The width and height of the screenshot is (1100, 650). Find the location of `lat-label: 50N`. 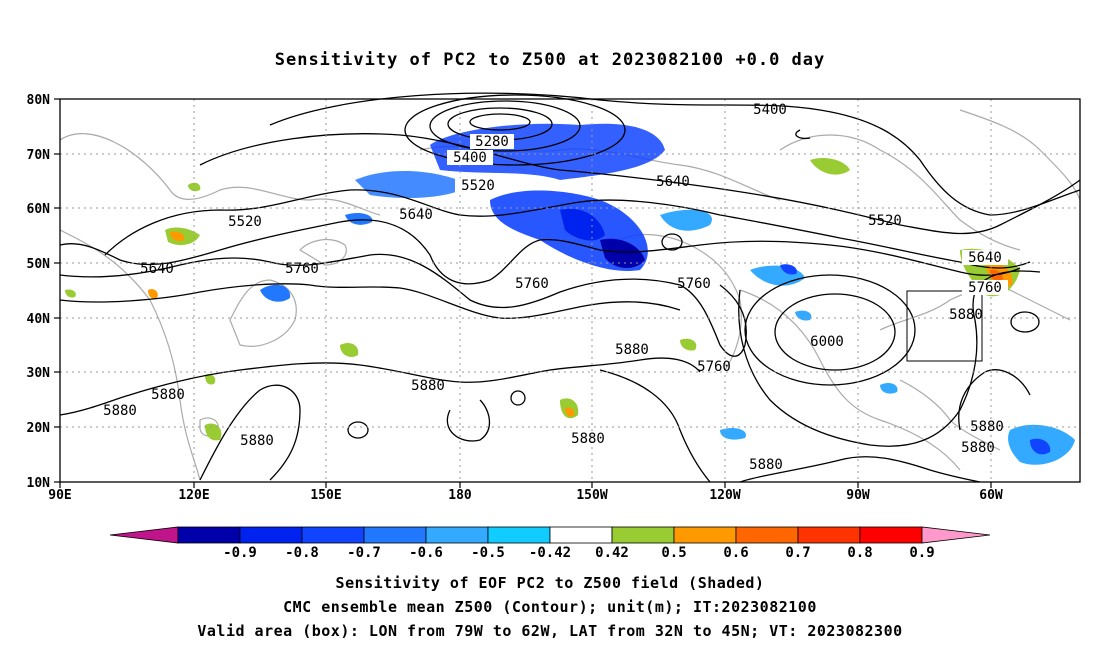

lat-label: 50N is located at coordinates (39, 264).